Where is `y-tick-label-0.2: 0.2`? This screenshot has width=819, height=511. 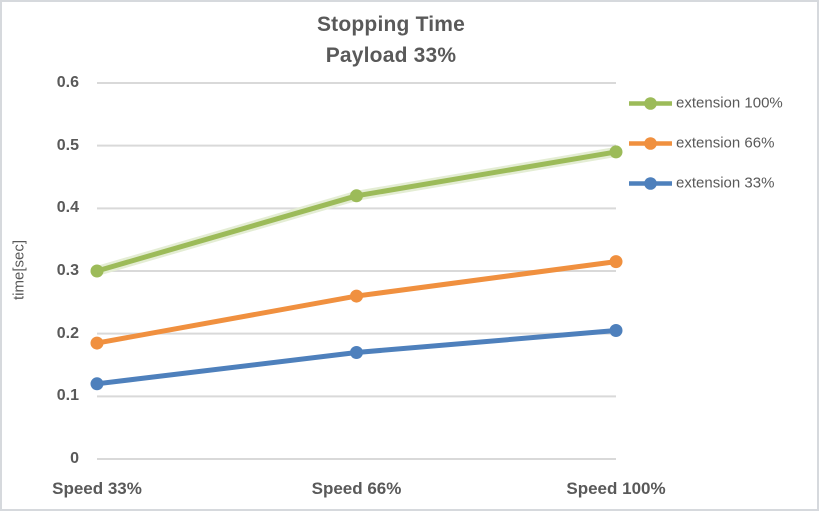 y-tick-label-0.2: 0.2 is located at coordinates (67, 333).